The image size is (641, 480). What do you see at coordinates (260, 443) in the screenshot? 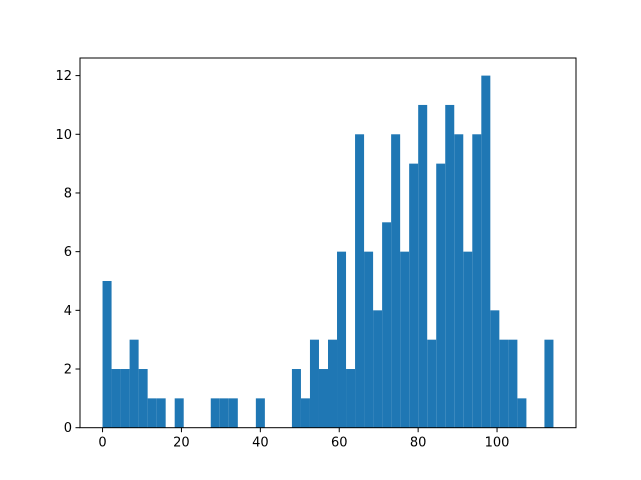
I see `x-tick-label: 40` at bounding box center [260, 443].